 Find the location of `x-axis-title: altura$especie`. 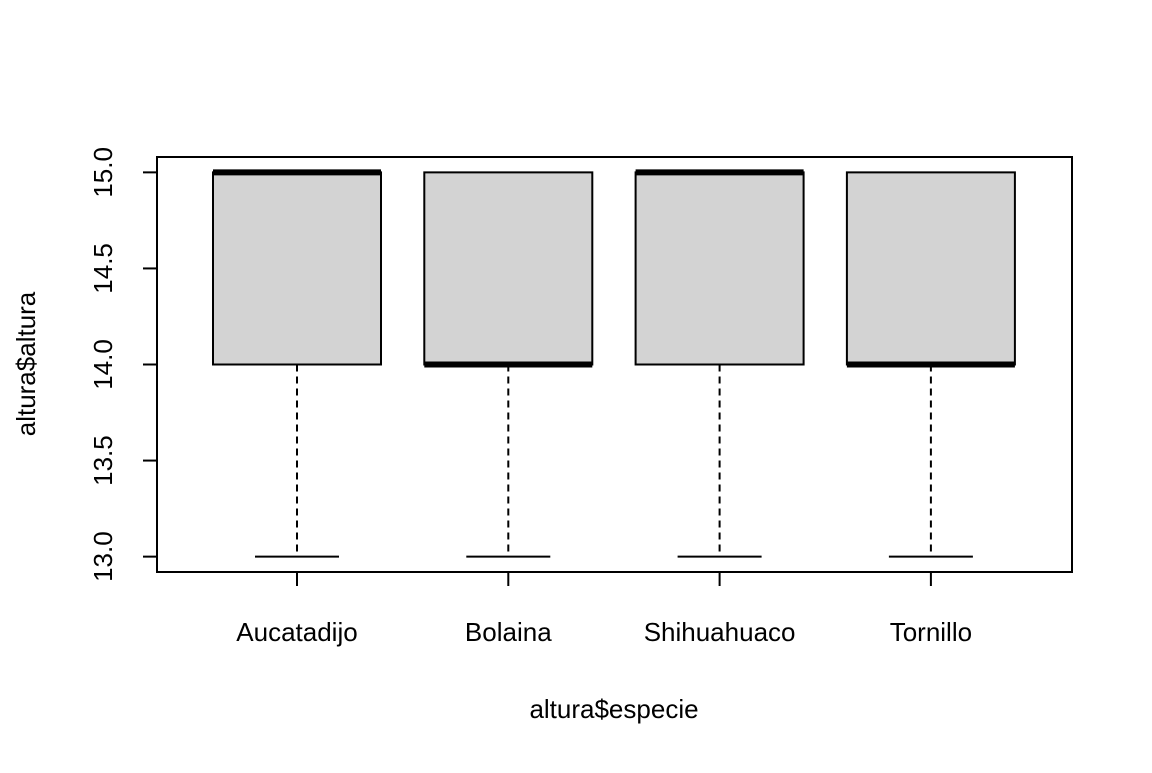

x-axis-title: altura$especie is located at coordinates (613, 709).